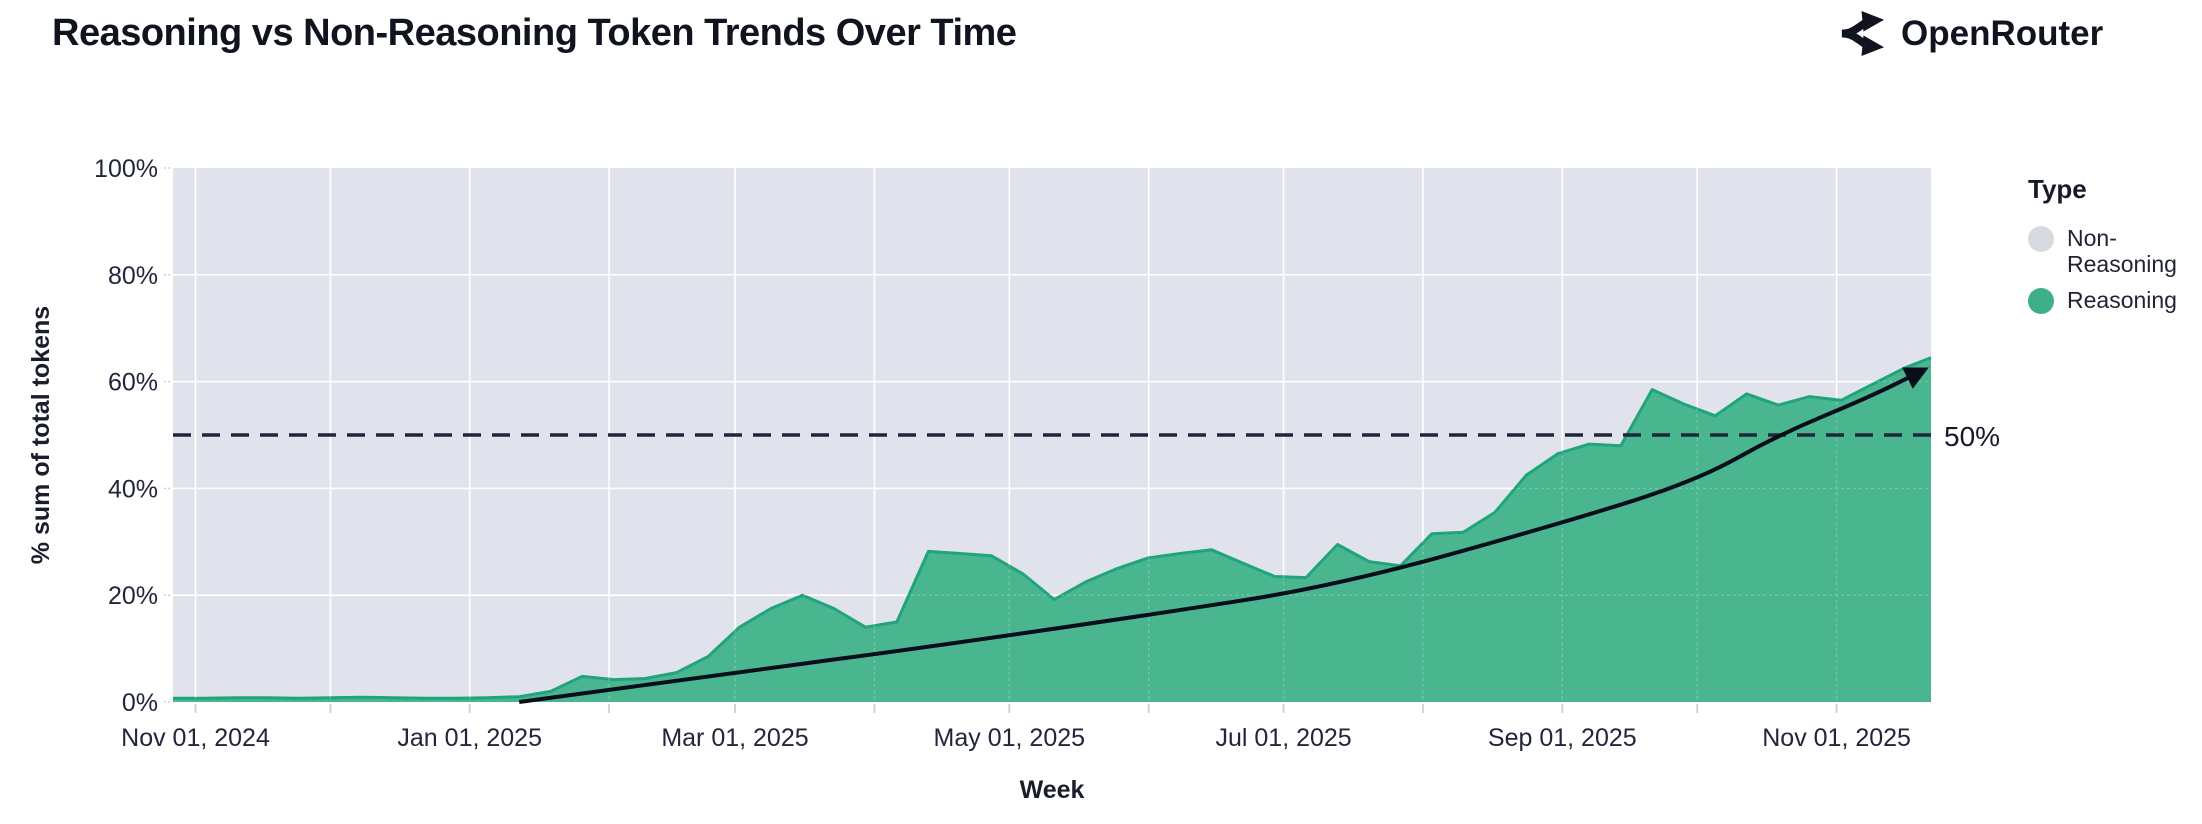 The image size is (2202, 824). Describe the element at coordinates (2041, 301) in the screenshot. I see `reasoning-swatch` at that location.